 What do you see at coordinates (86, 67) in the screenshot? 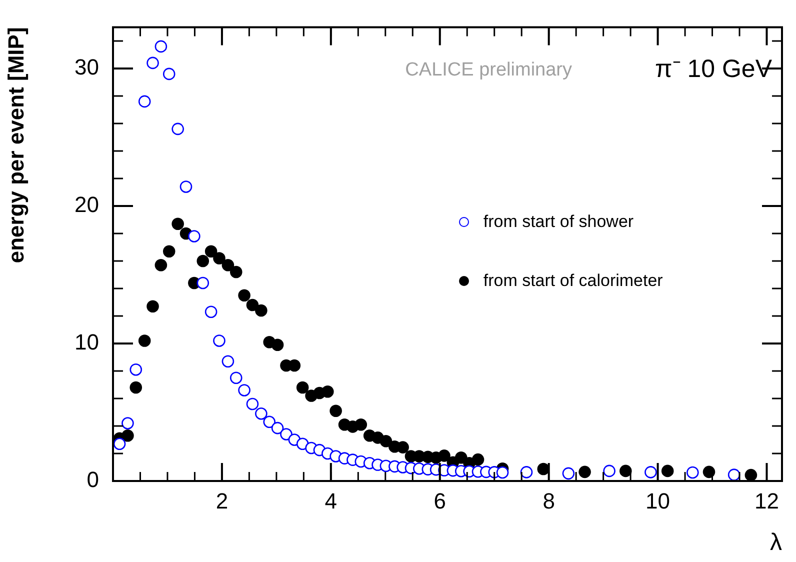
I see `y-tick-label: 30` at bounding box center [86, 67].